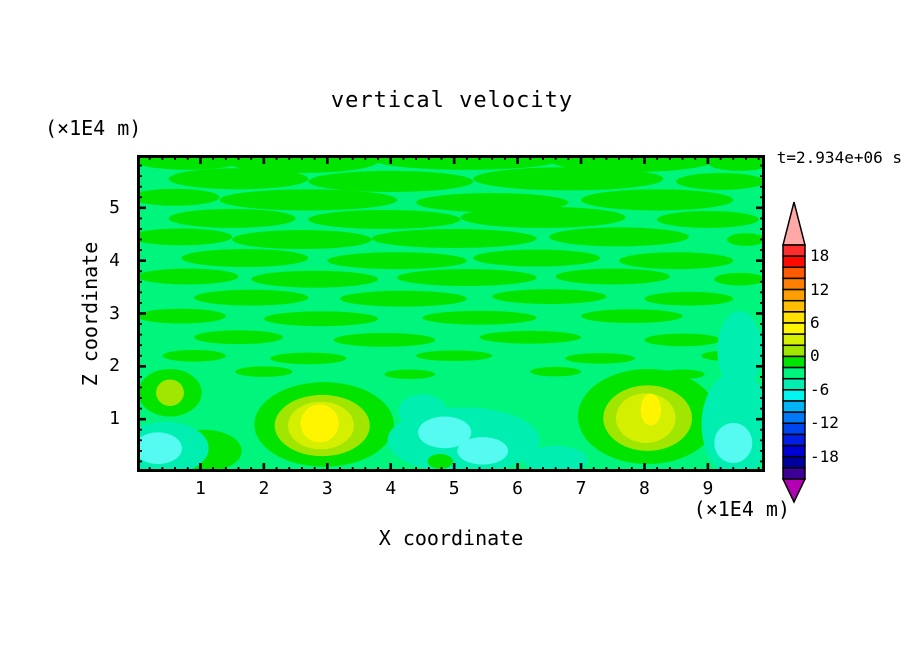 The image size is (904, 654). I want to click on colorbar, so click(794, 352).